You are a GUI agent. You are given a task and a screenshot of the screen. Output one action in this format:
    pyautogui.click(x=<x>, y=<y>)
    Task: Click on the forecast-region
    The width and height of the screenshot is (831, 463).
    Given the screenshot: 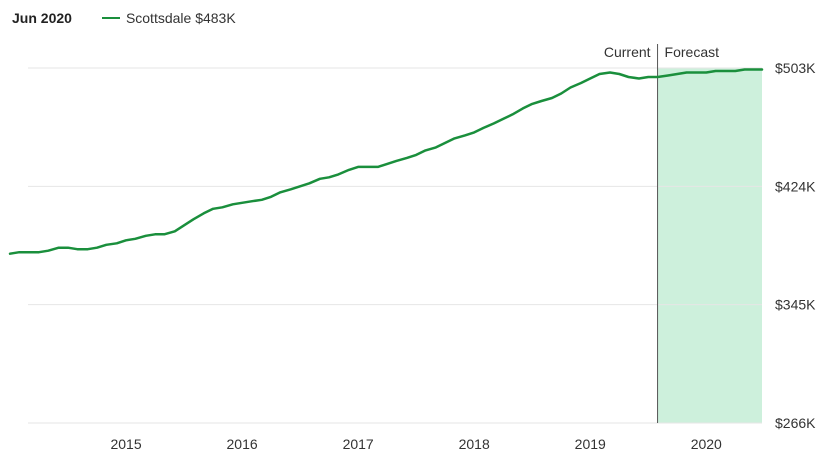 What is the action you would take?
    pyautogui.click(x=709, y=245)
    